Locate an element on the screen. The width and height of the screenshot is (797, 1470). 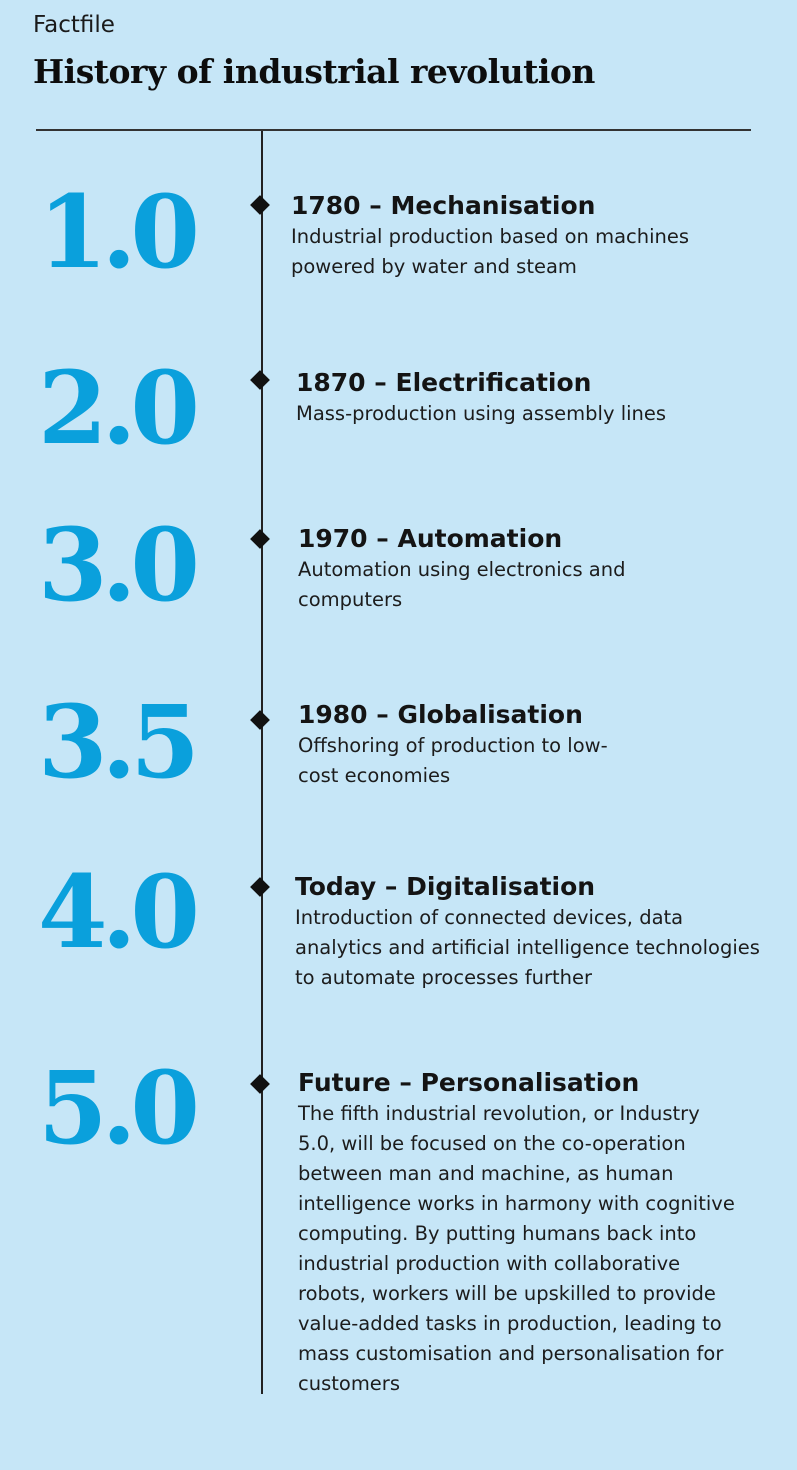
entry-description: Mass-production using assembly lines is located at coordinates (481, 413).